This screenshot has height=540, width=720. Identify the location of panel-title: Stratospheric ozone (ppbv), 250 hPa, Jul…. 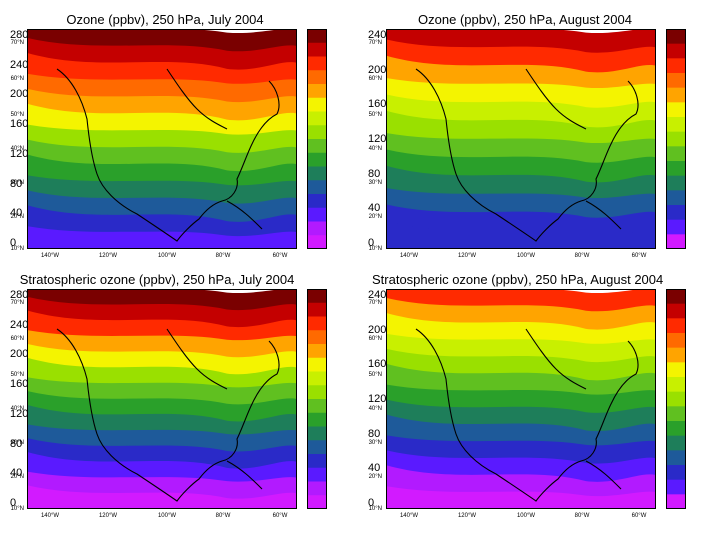
(157, 279).